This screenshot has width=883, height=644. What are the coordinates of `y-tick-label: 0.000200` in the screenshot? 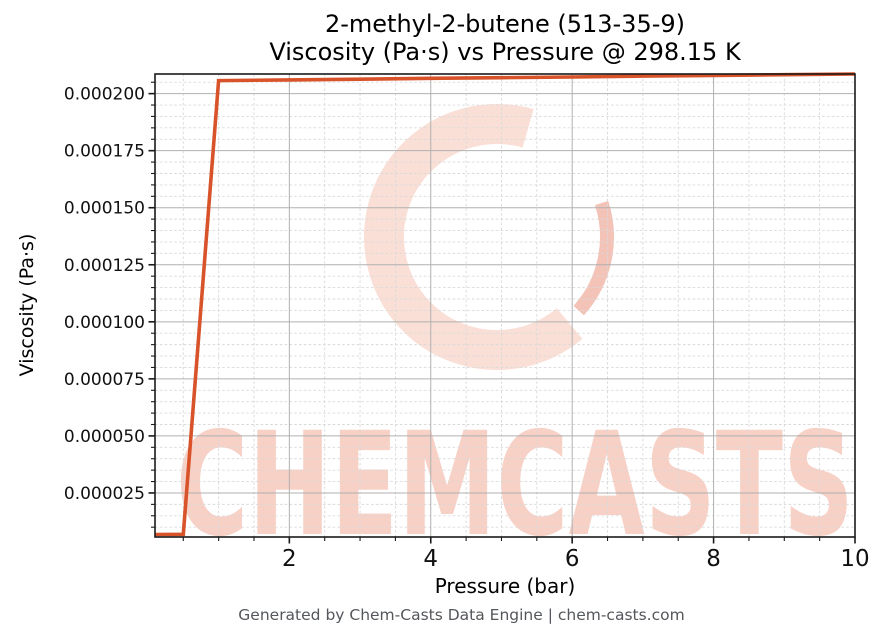 It's located at (104, 95).